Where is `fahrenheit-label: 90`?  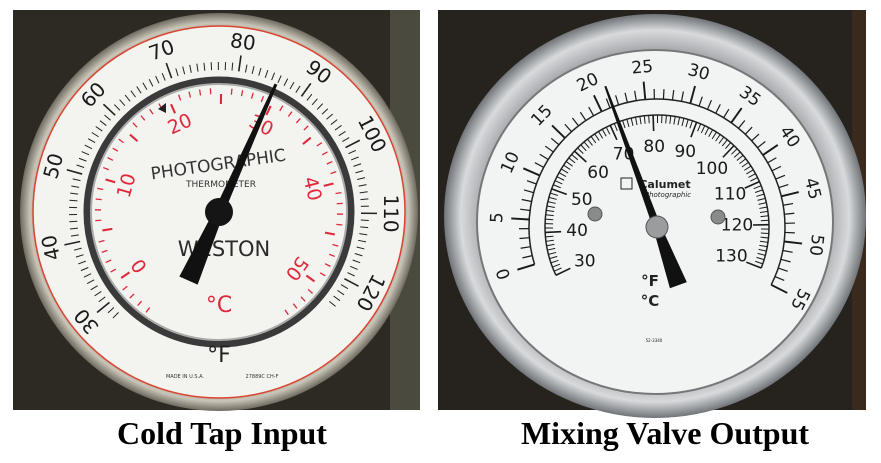 fahrenheit-label: 90 is located at coordinates (685, 152).